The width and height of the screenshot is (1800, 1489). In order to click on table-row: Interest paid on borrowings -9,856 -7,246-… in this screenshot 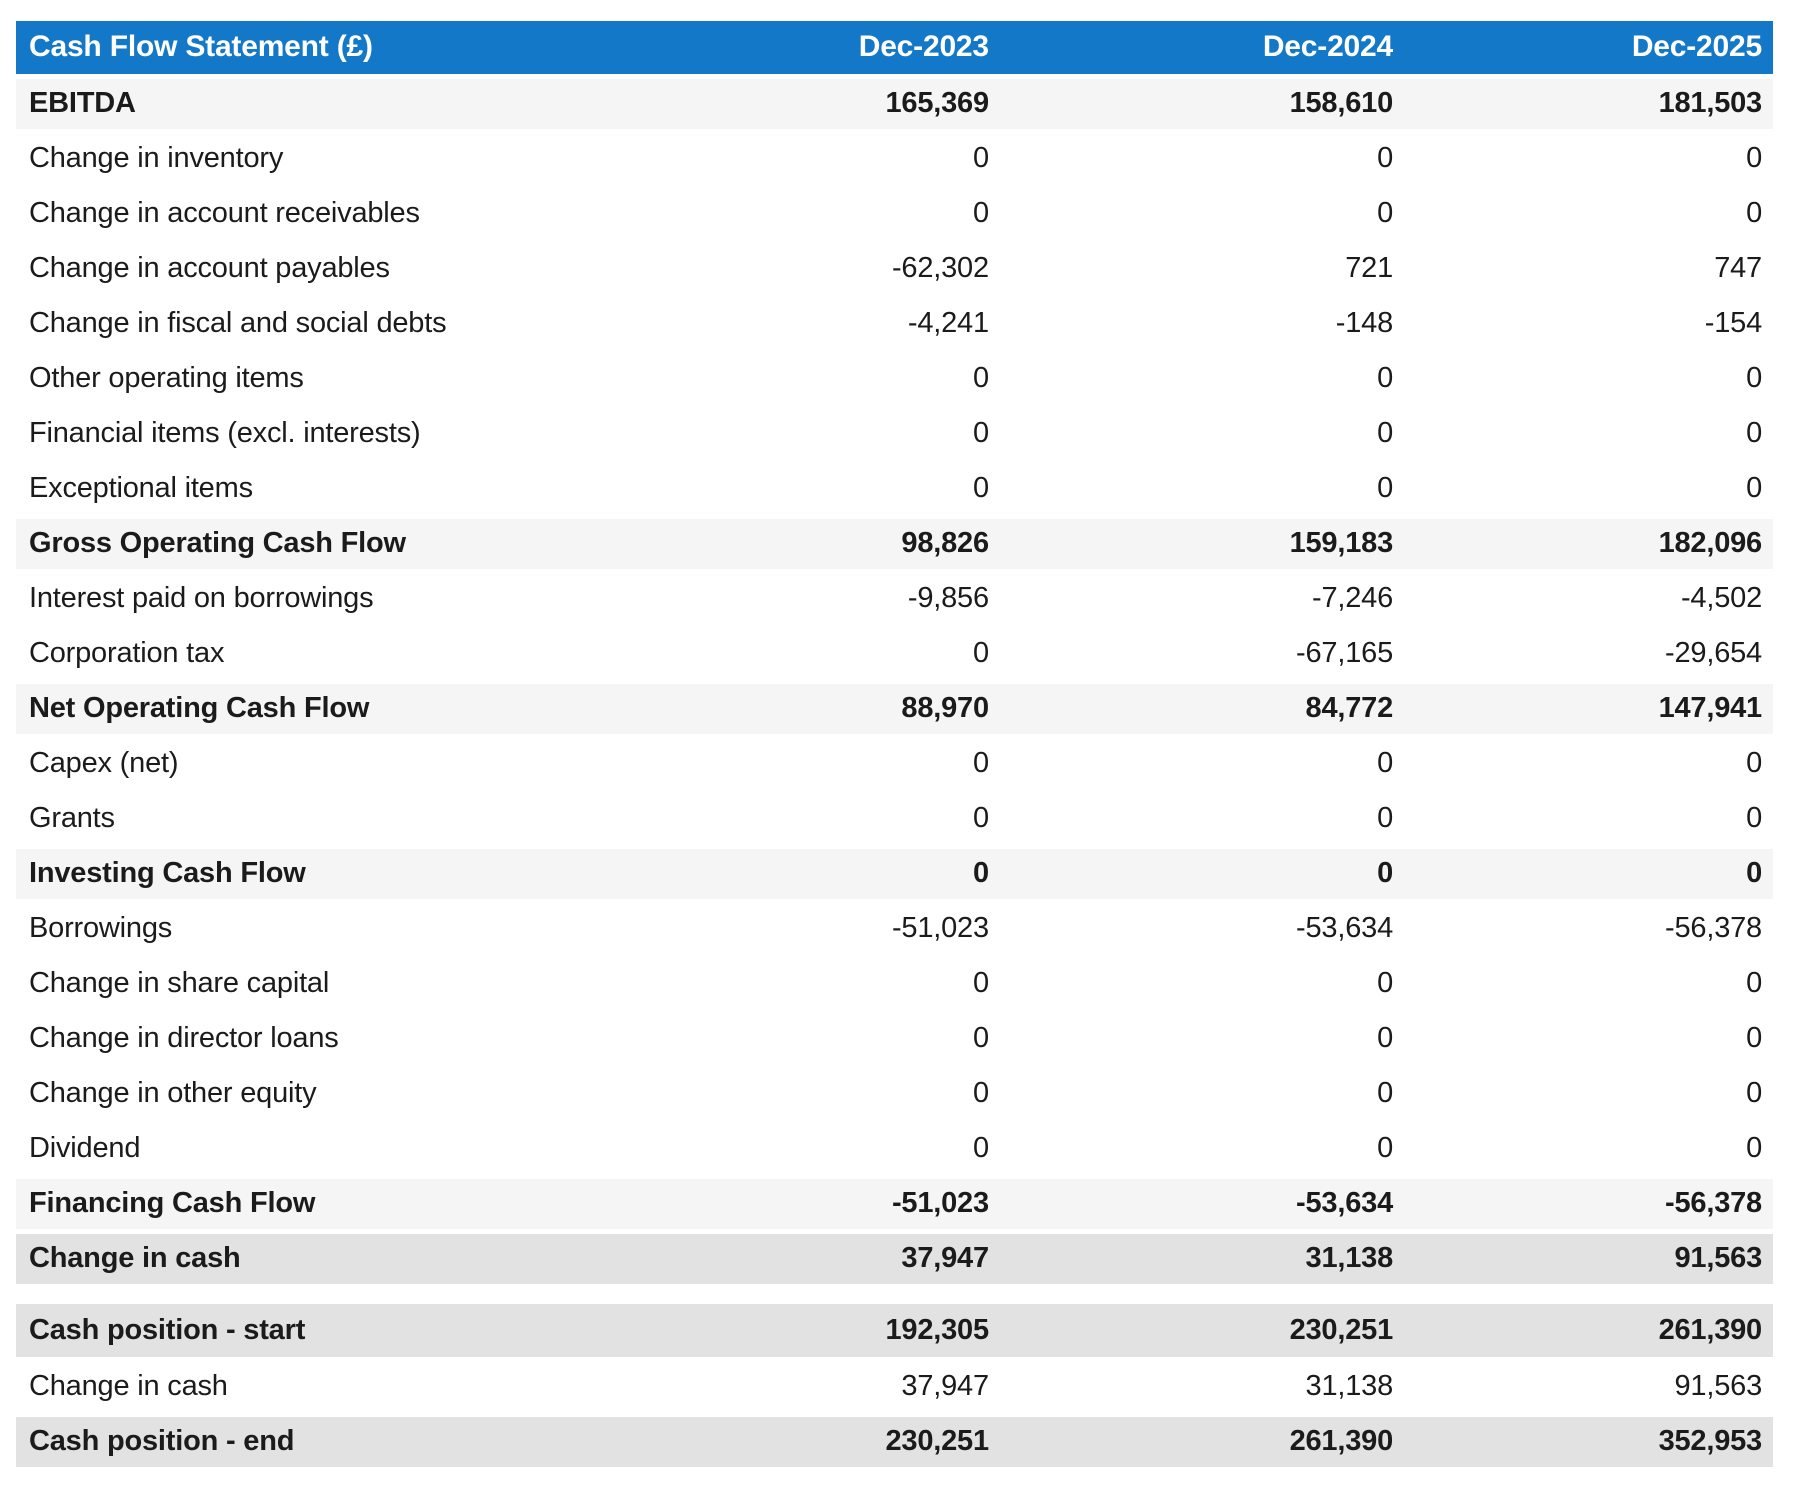, I will do `click(894, 600)`.